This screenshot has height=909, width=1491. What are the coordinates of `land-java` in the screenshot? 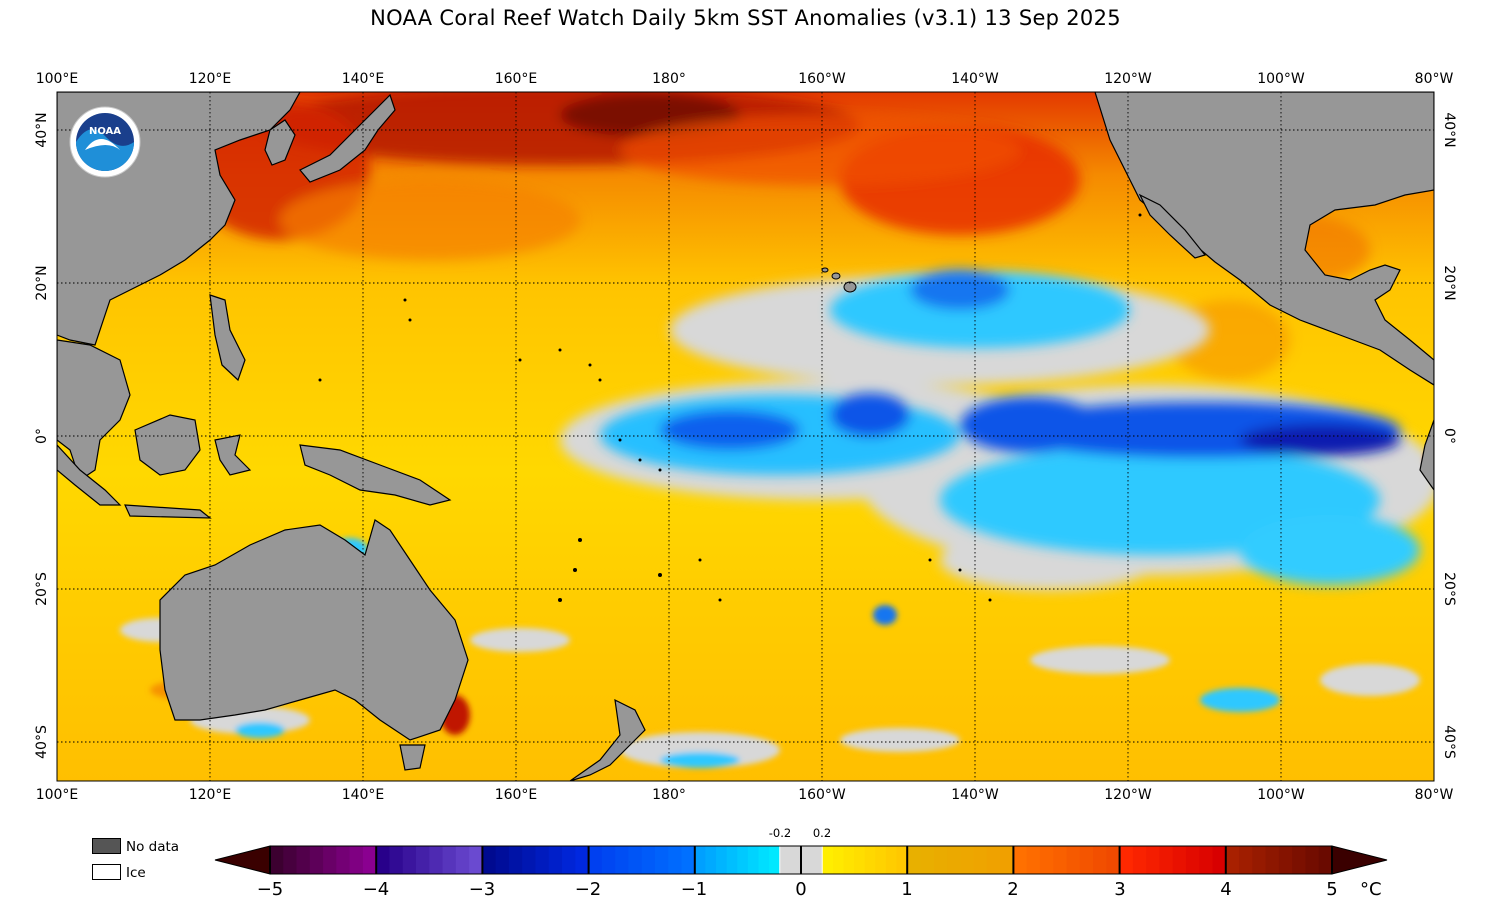 It's located at (168, 511).